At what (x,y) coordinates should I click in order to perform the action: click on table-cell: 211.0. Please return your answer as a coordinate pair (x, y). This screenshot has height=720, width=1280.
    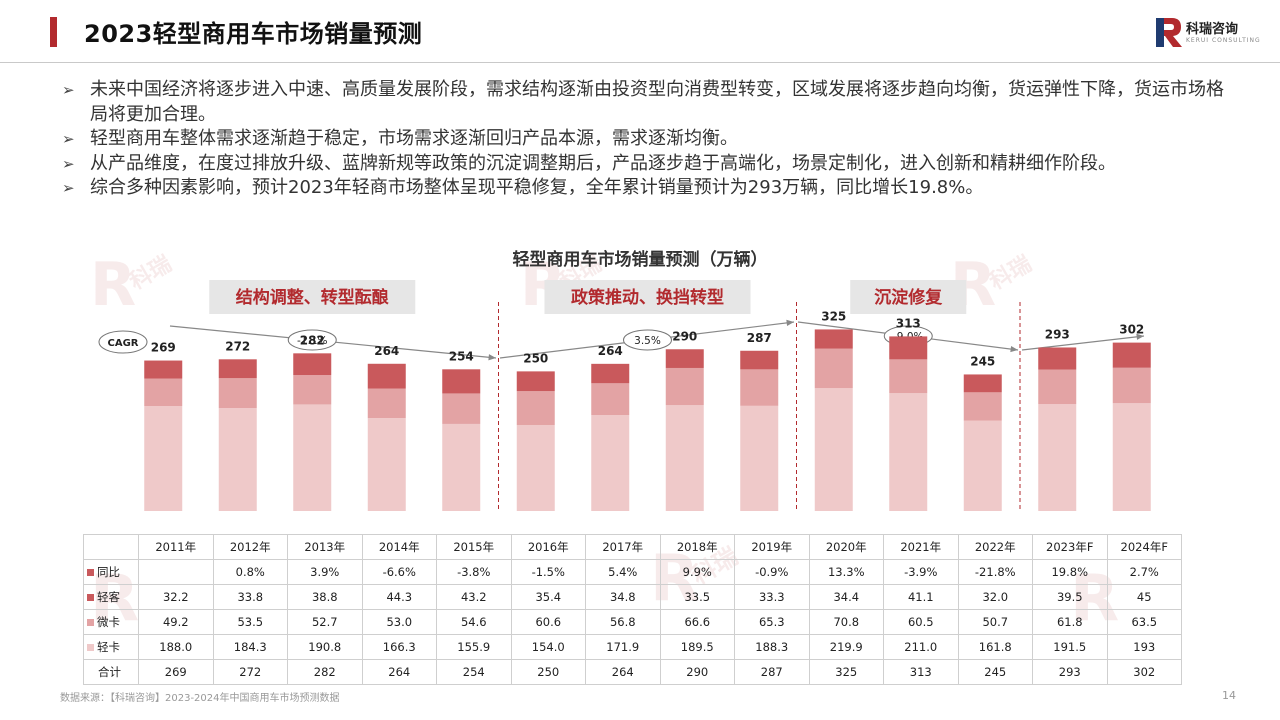
    Looking at the image, I should click on (921, 647).